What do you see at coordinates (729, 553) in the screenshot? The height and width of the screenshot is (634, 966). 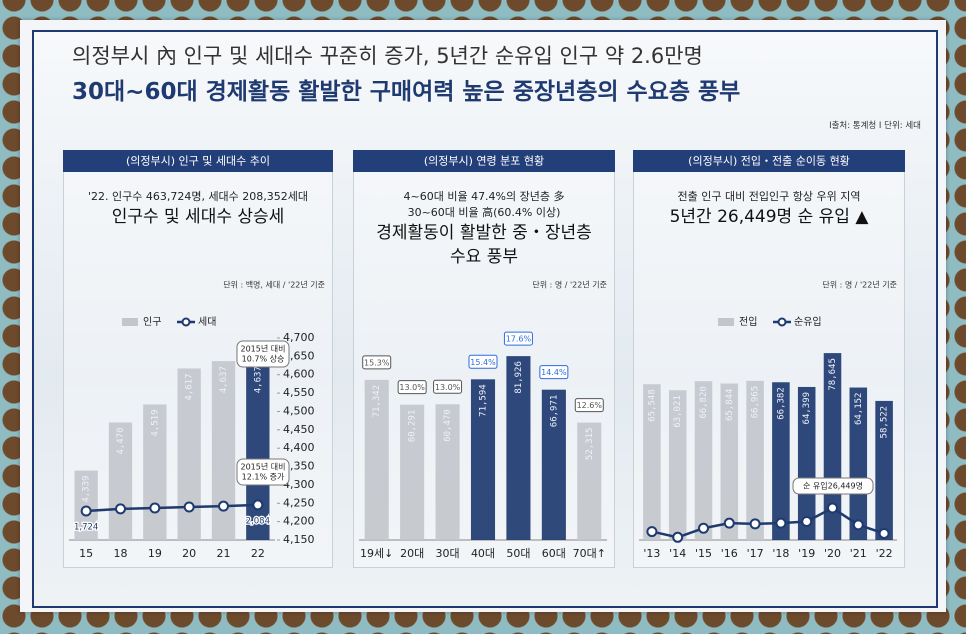 I see `x-tick-label: '16` at bounding box center [729, 553].